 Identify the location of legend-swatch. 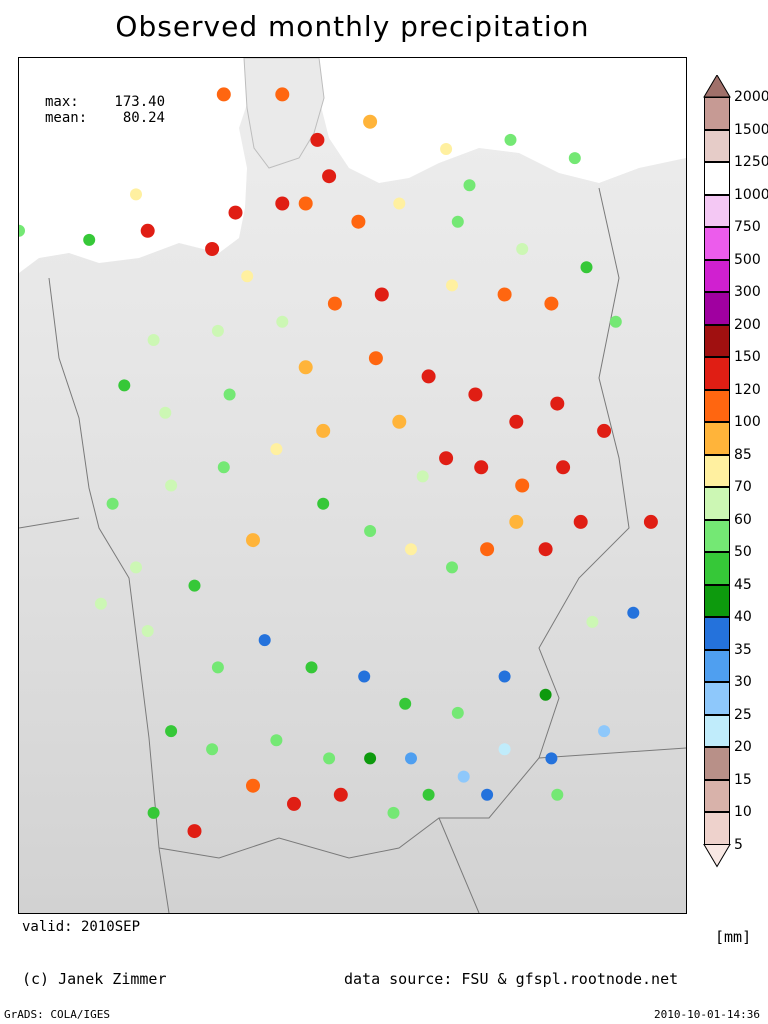
(717, 828).